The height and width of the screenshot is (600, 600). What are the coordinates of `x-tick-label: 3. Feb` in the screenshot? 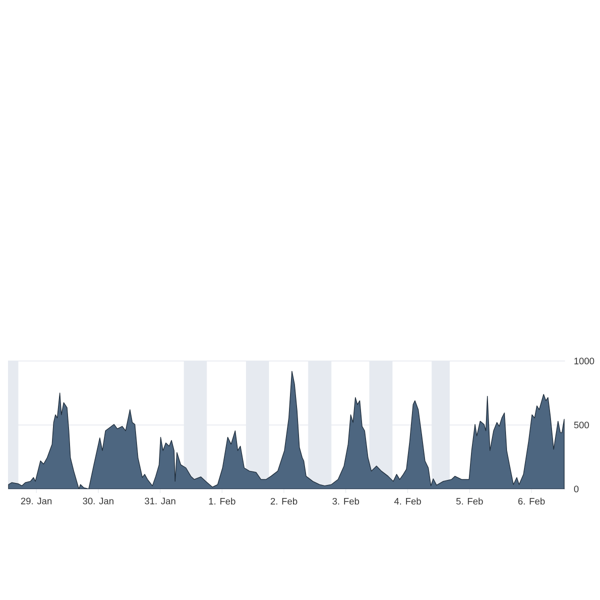 It's located at (346, 501).